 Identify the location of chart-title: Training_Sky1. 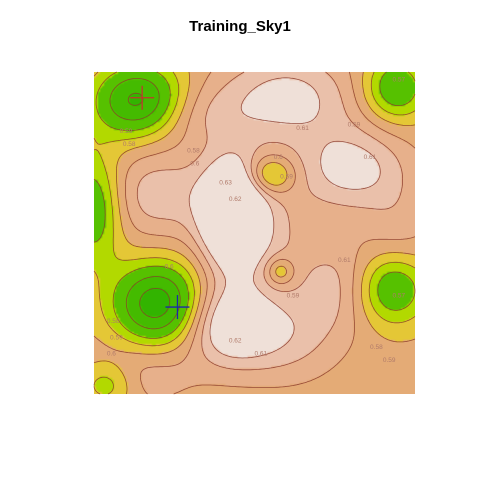
(240, 26).